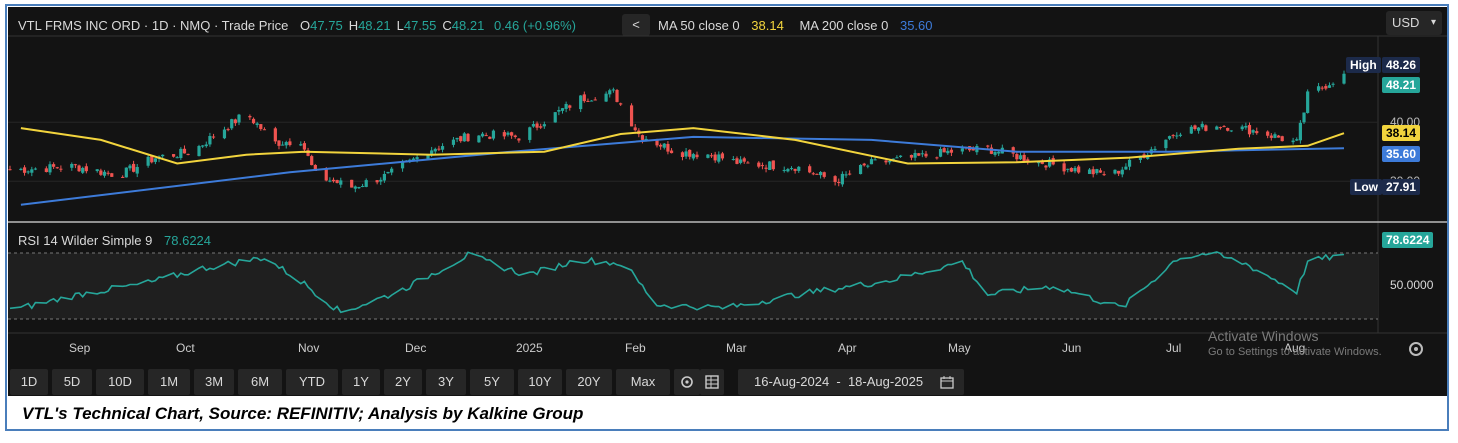  What do you see at coordinates (392, 25) in the screenshot?
I see `ohlc-readout: O47.75 H48.21 L47.55 C48.21` at bounding box center [392, 25].